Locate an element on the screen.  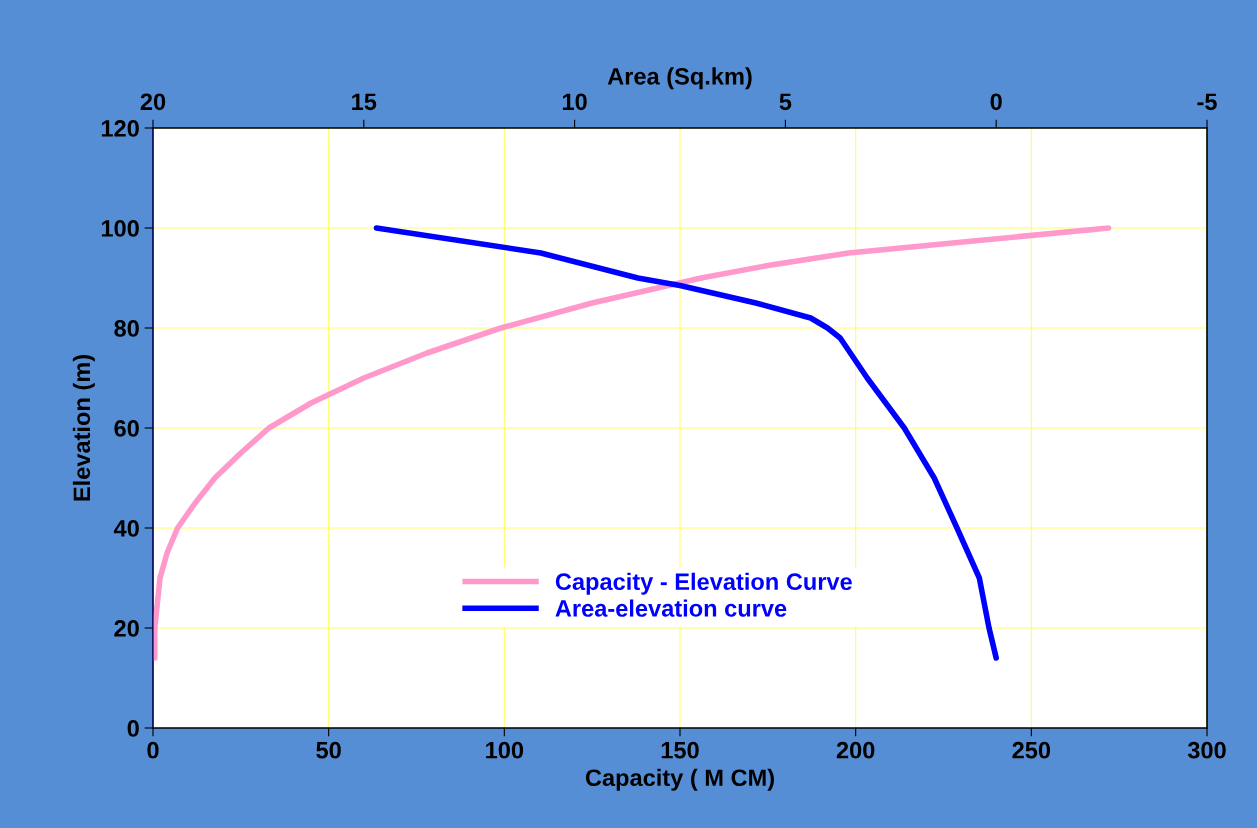
legend-label: Area-elevation curve is located at coordinates (671, 608).